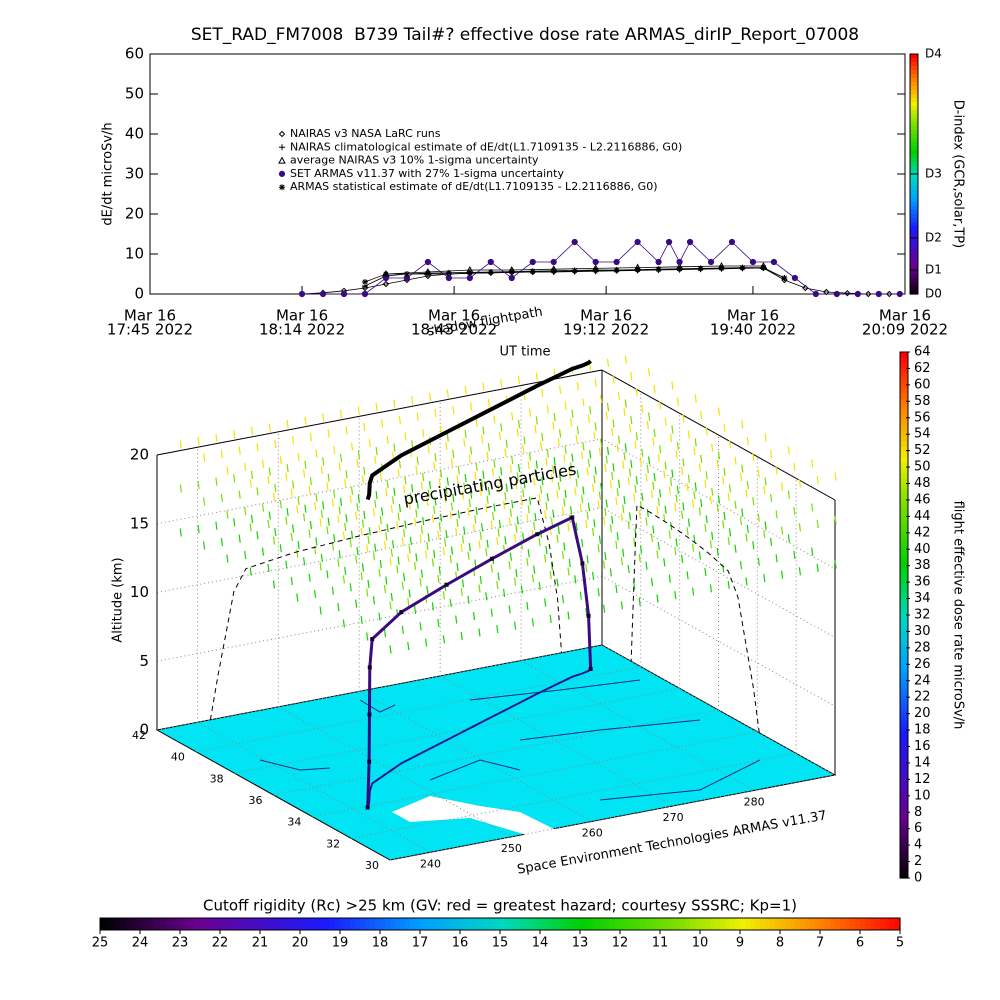 This screenshot has height=1000, width=1000. What do you see at coordinates (679, 268) in the screenshot?
I see `marker-asterisk` at bounding box center [679, 268].